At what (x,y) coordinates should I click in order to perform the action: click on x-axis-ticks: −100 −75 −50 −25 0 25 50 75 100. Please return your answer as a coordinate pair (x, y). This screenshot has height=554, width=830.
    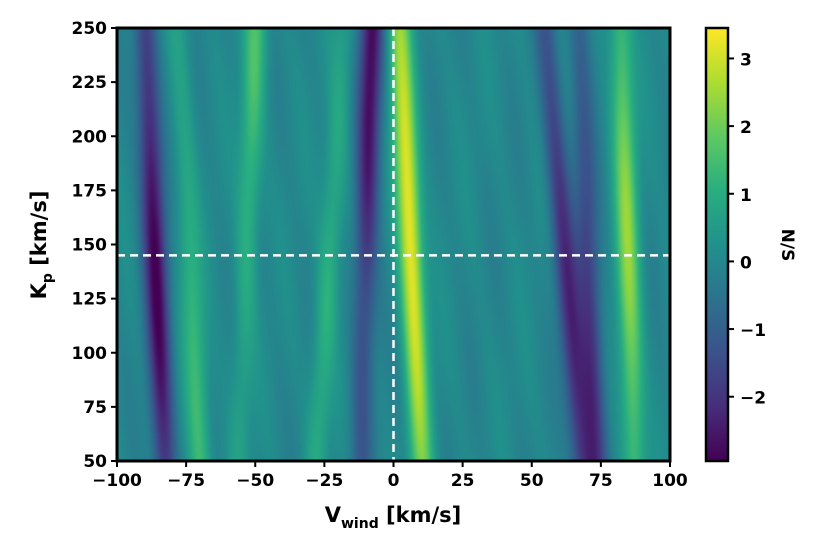
    Looking at the image, I should click on (390, 476).